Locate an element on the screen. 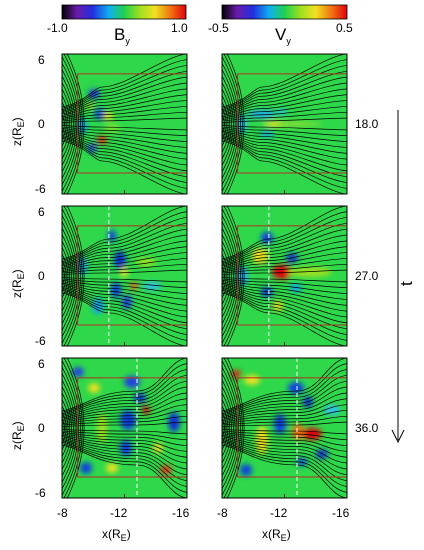  panel-vy-t3 is located at coordinates (284, 428).